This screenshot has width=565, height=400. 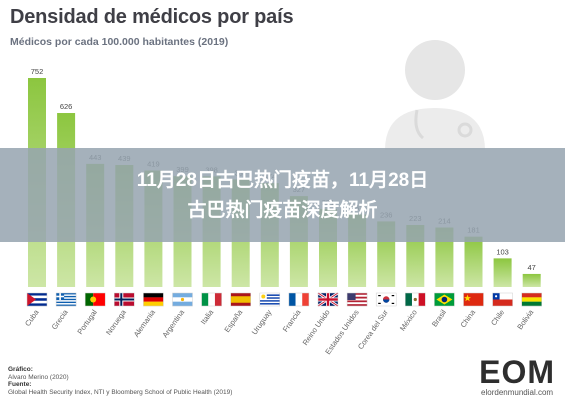 I want to click on value-label: 103, so click(x=502, y=251).